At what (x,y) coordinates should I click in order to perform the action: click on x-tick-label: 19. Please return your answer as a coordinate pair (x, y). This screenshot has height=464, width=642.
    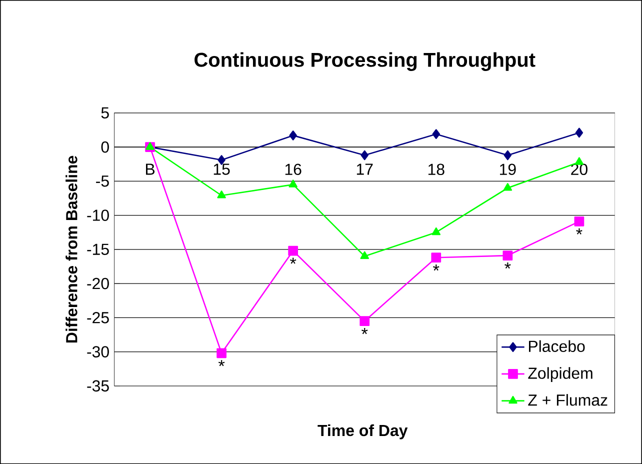
    Looking at the image, I should click on (508, 169).